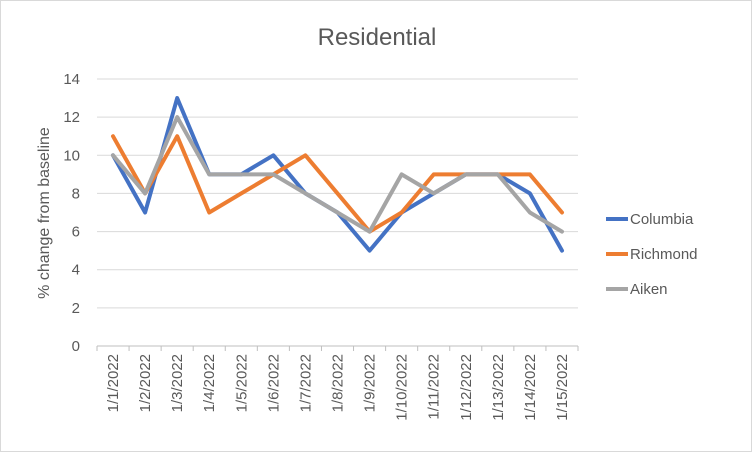 This screenshot has height=456, width=752. I want to click on y-tick-label: 12, so click(71, 117).